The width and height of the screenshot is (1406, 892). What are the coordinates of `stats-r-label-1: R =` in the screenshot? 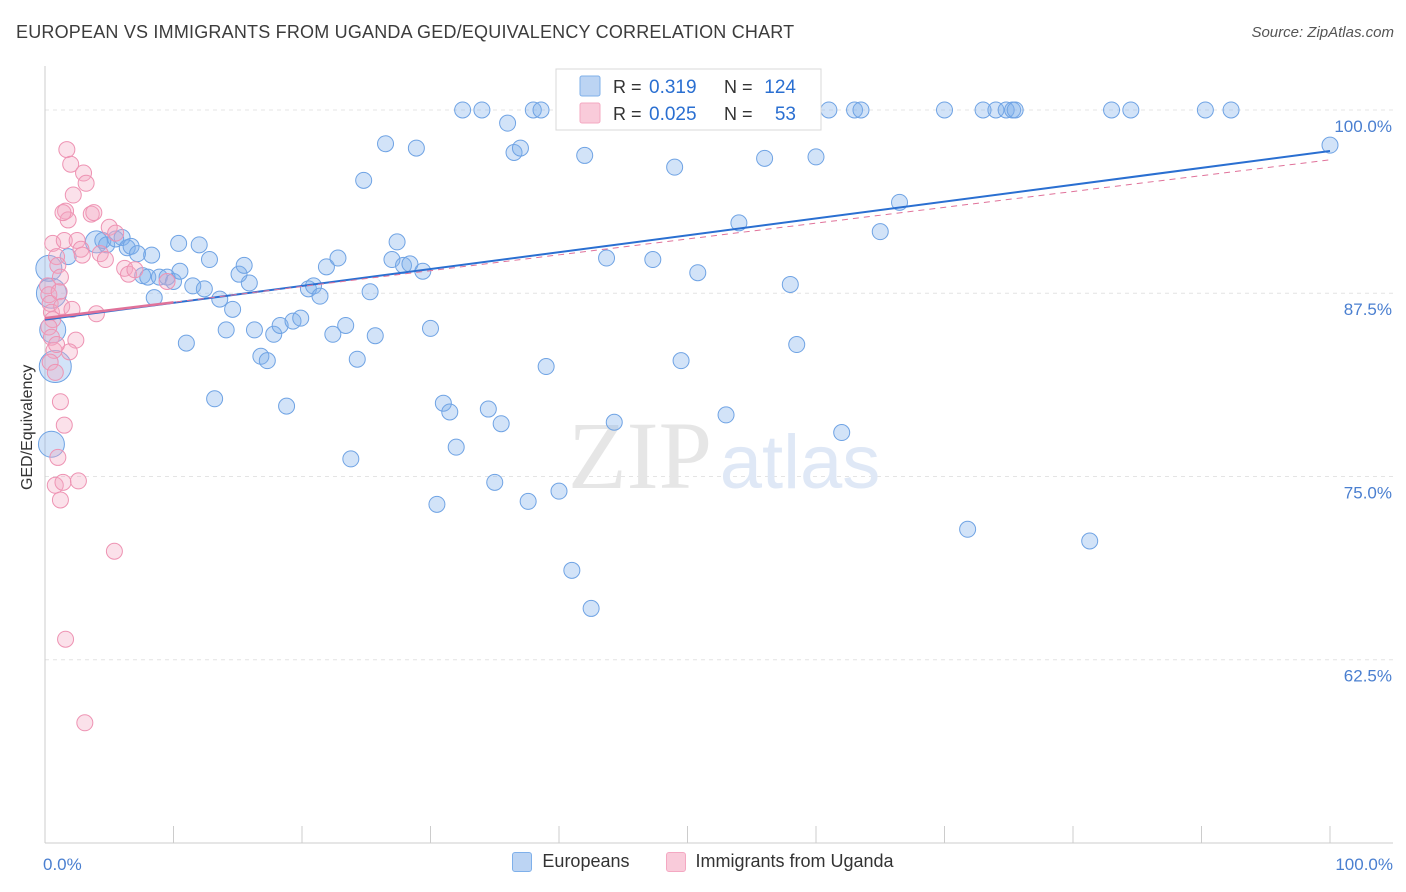 It's located at (627, 114).